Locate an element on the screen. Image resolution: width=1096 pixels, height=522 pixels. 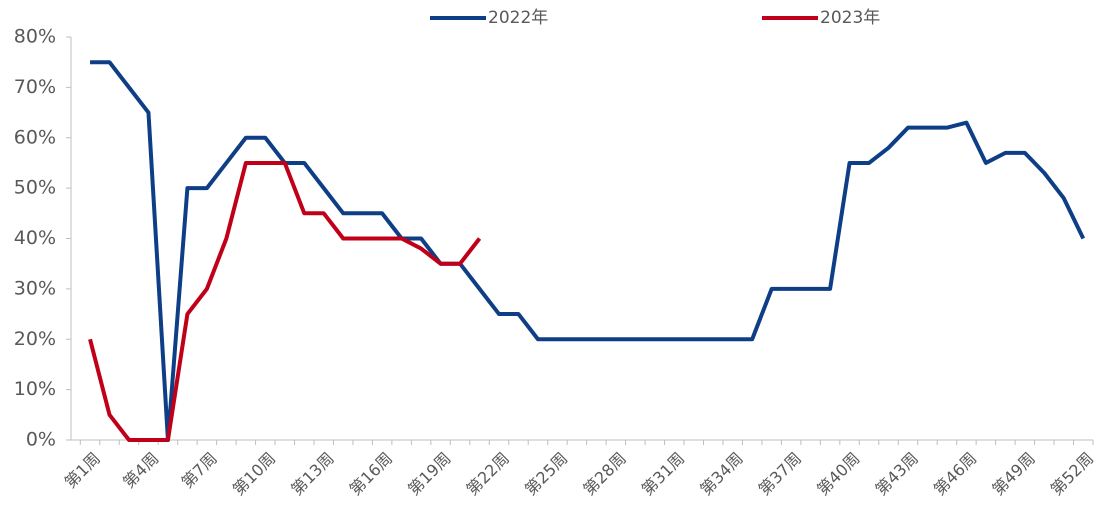
y-tick-label: 0% is located at coordinates (41, 440).